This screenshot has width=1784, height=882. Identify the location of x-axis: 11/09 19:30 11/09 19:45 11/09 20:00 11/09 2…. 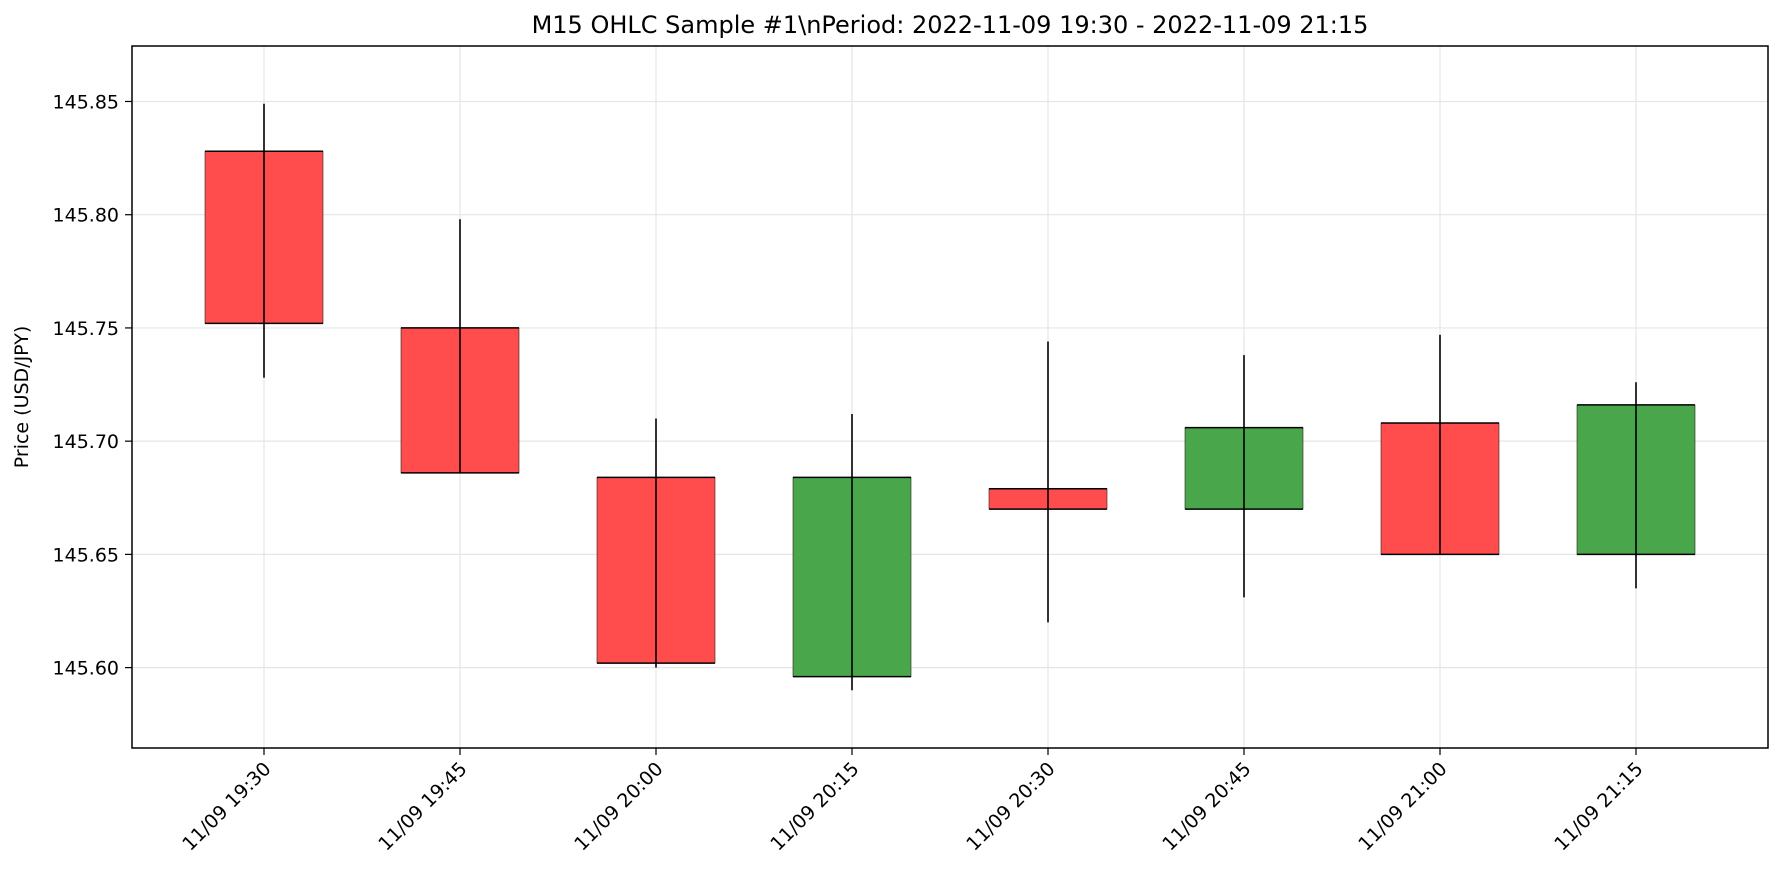
(913, 801).